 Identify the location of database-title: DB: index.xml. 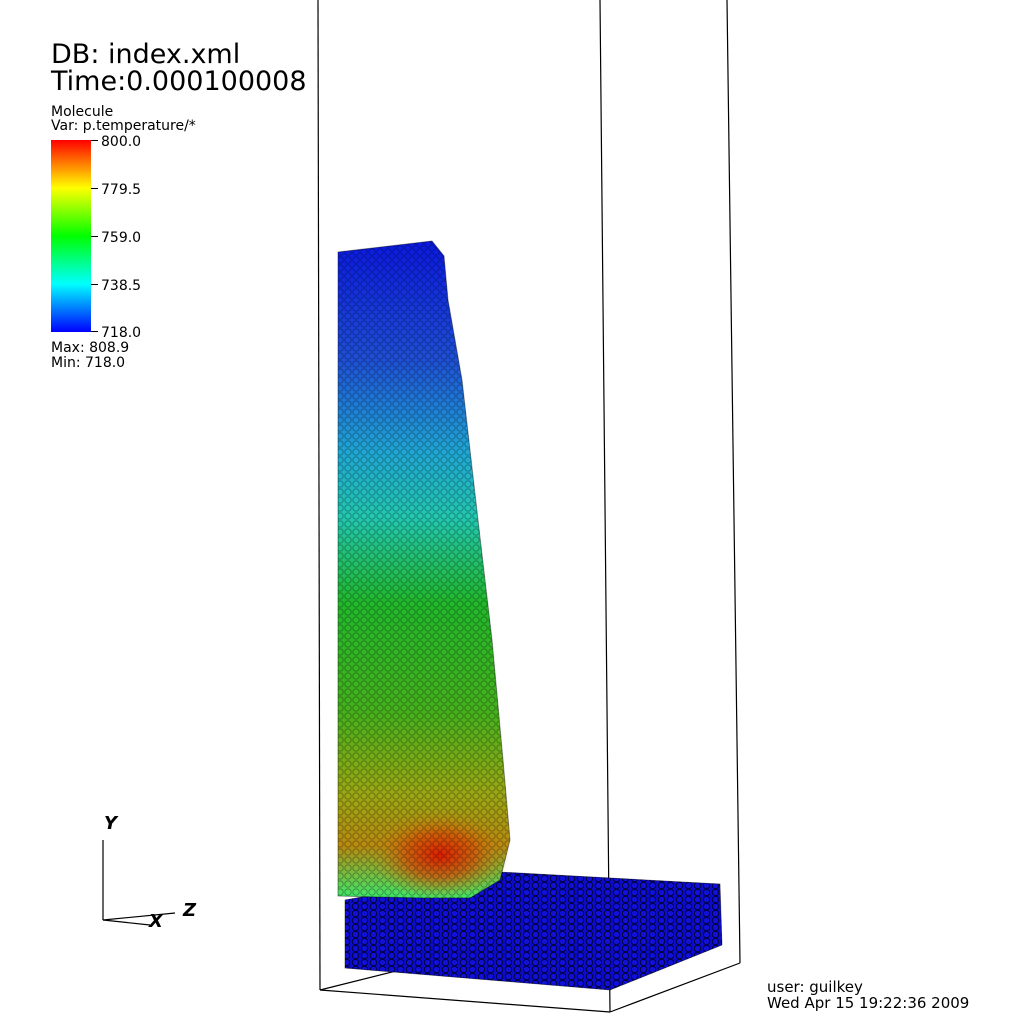
(146, 54).